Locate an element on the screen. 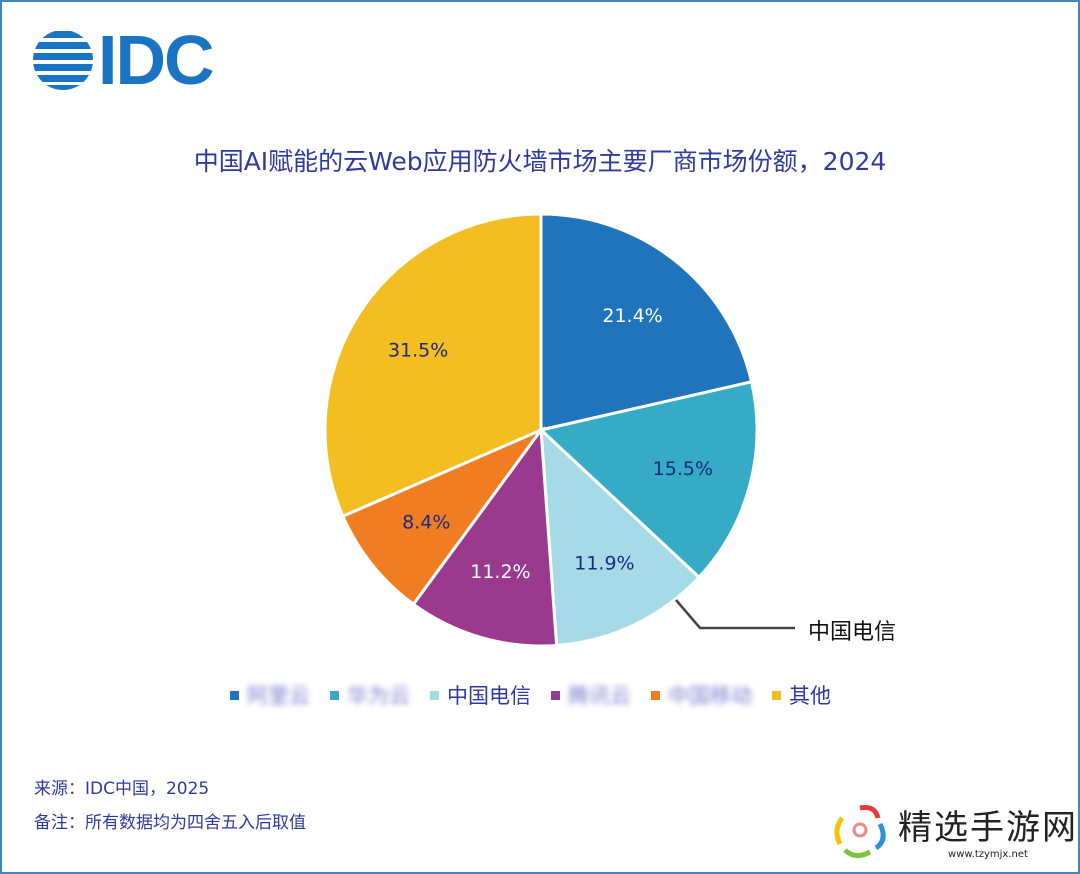  watermark-logo-icon is located at coordinates (860, 831).